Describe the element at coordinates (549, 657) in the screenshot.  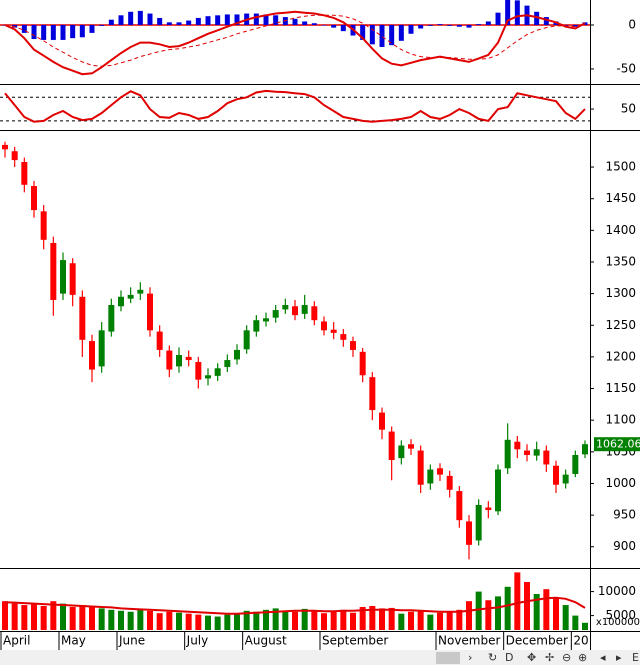
I see `pan-button: ✢` at that location.